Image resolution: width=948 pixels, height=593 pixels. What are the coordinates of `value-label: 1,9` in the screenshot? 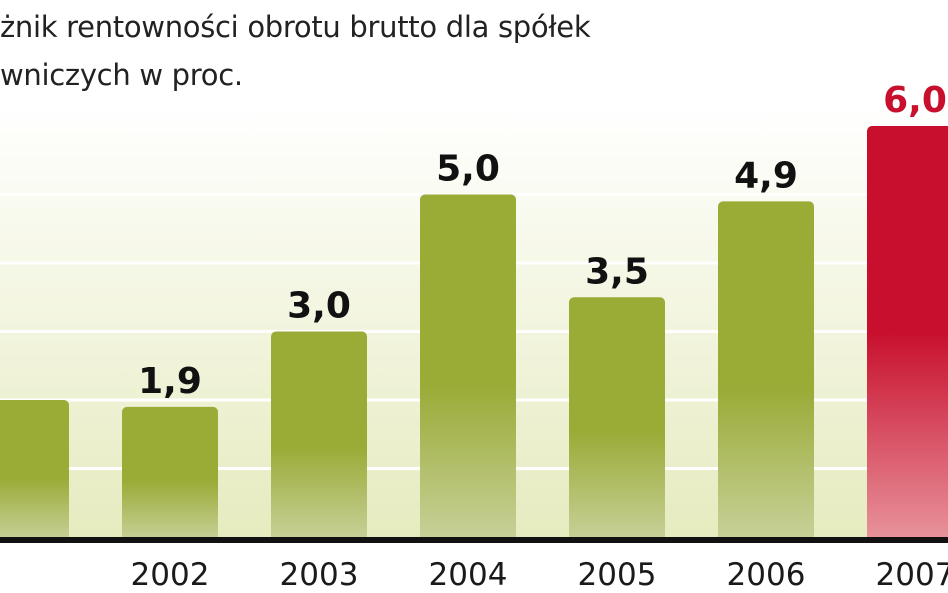 It's located at (170, 381).